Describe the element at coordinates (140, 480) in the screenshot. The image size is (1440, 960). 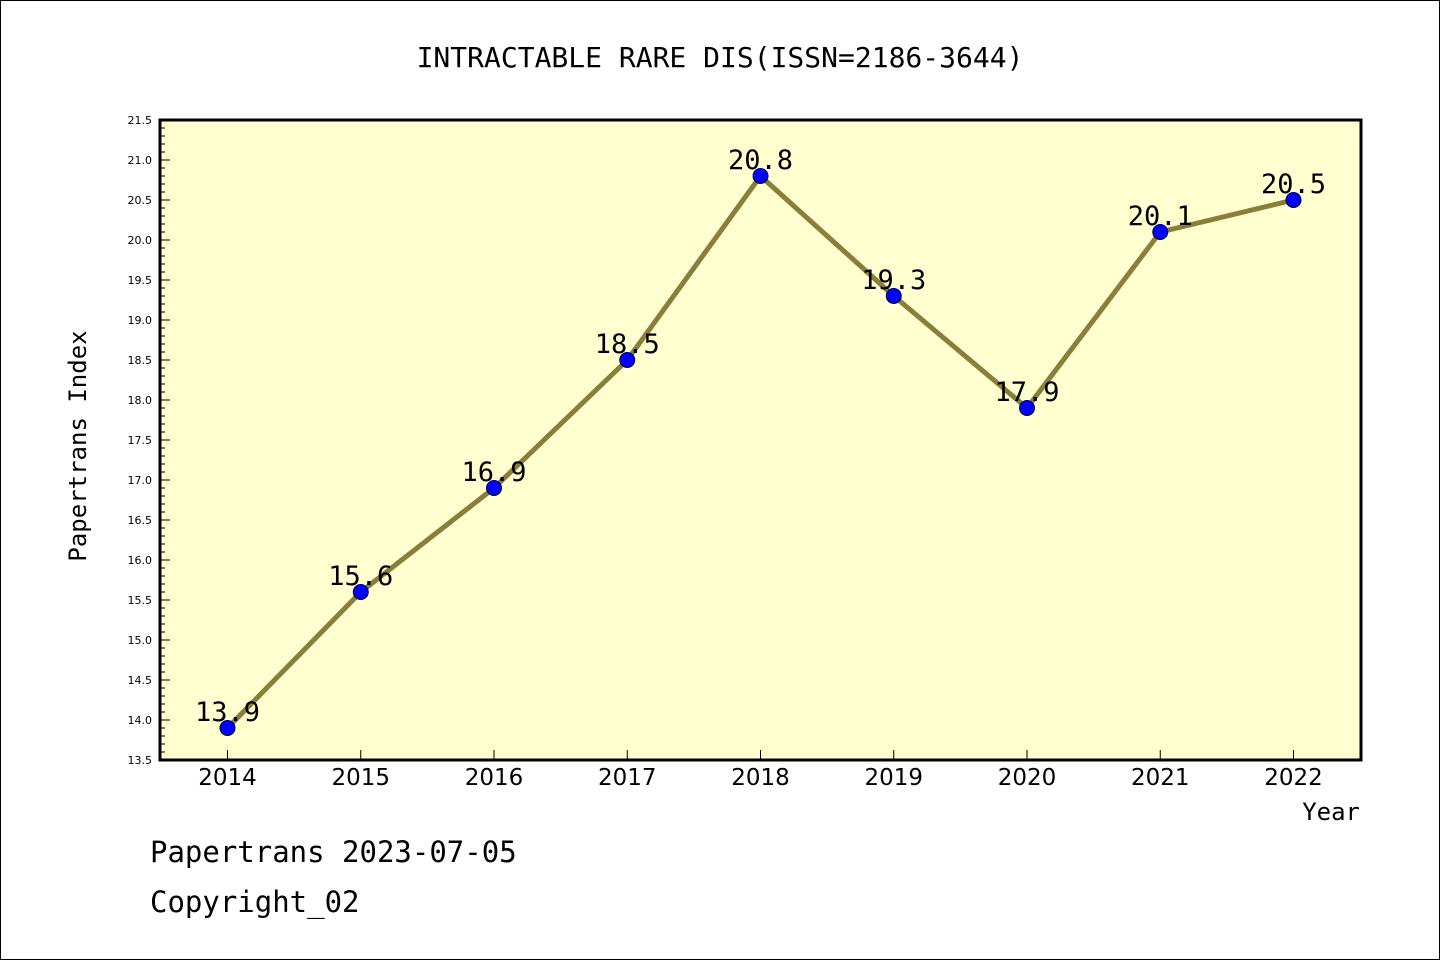
I see `y-tick-label: 17.0` at that location.